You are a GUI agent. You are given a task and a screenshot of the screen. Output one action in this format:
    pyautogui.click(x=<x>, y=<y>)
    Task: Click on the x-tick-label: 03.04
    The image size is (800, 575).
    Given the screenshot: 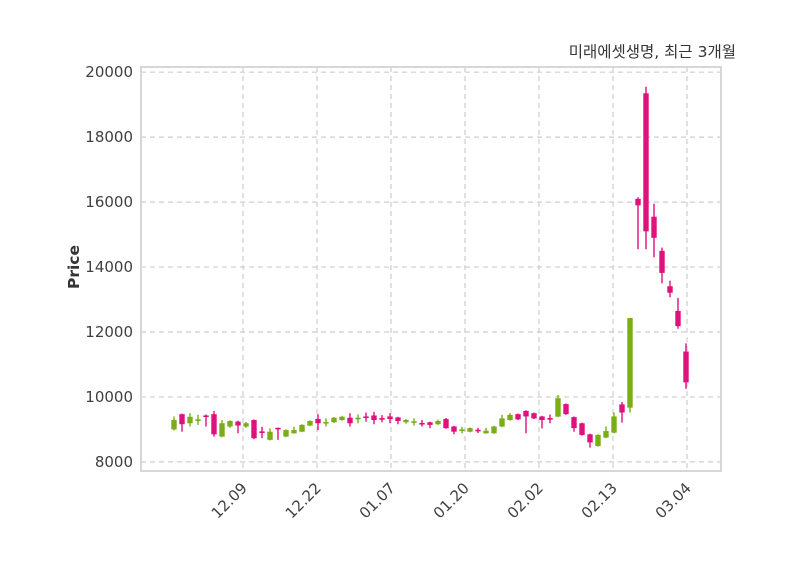 What is the action you would take?
    pyautogui.click(x=673, y=500)
    